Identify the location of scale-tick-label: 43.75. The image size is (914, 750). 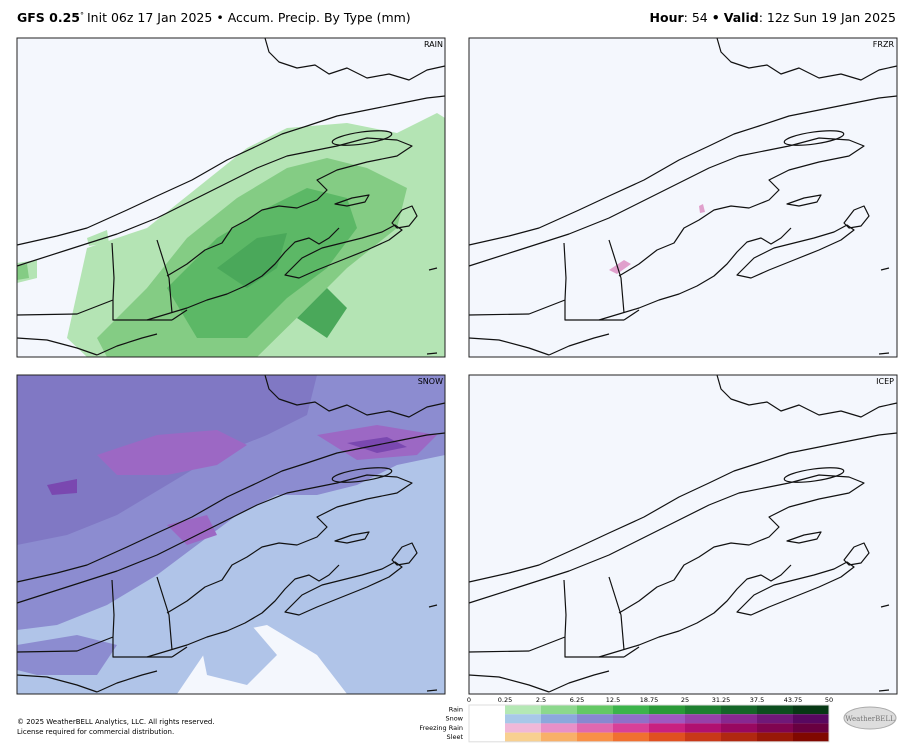
(793, 700).